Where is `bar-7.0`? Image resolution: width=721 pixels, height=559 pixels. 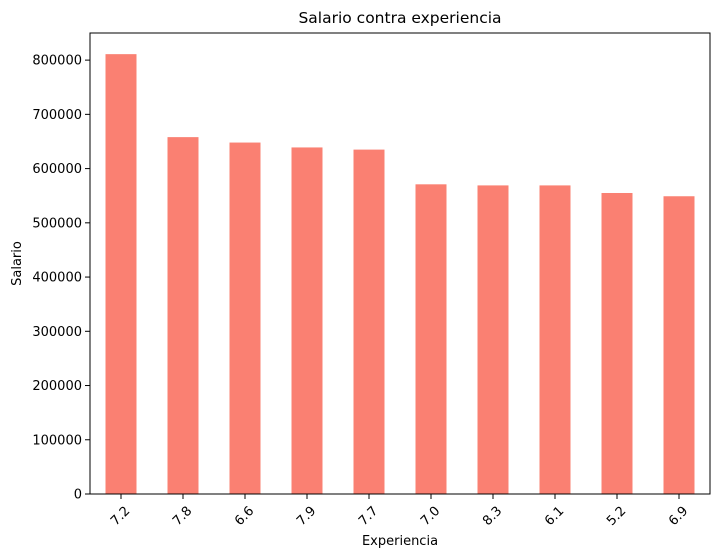 bar-7.0 is located at coordinates (431, 339).